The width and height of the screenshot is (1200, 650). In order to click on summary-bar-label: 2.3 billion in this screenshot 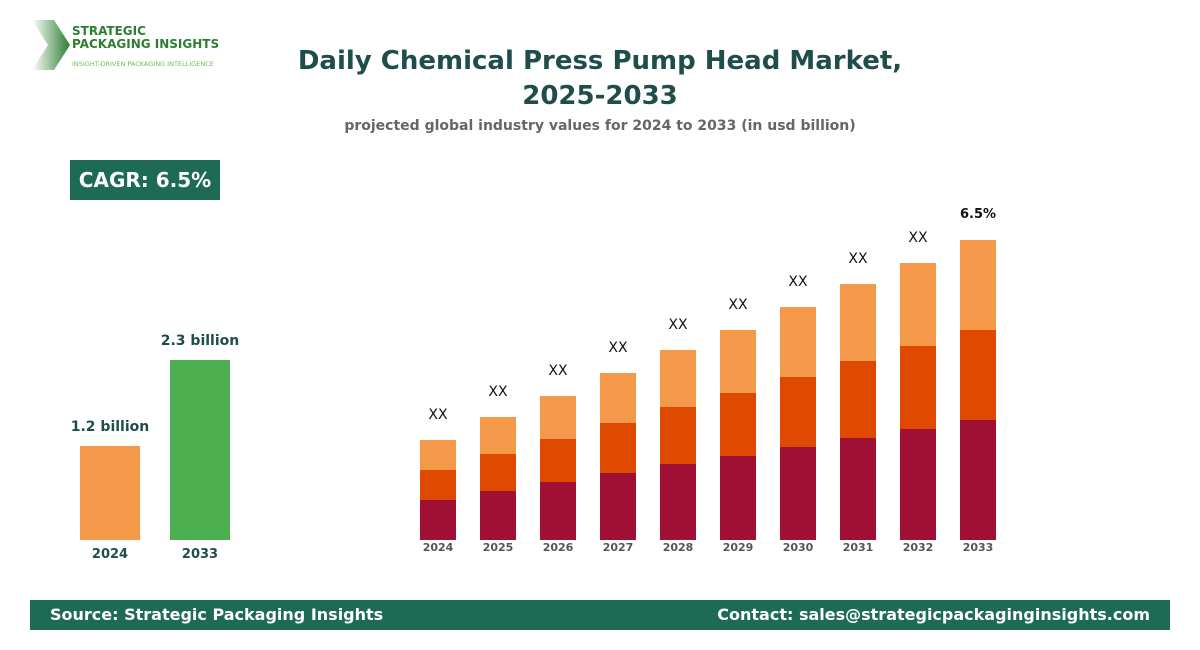, I will do `click(200, 341)`.